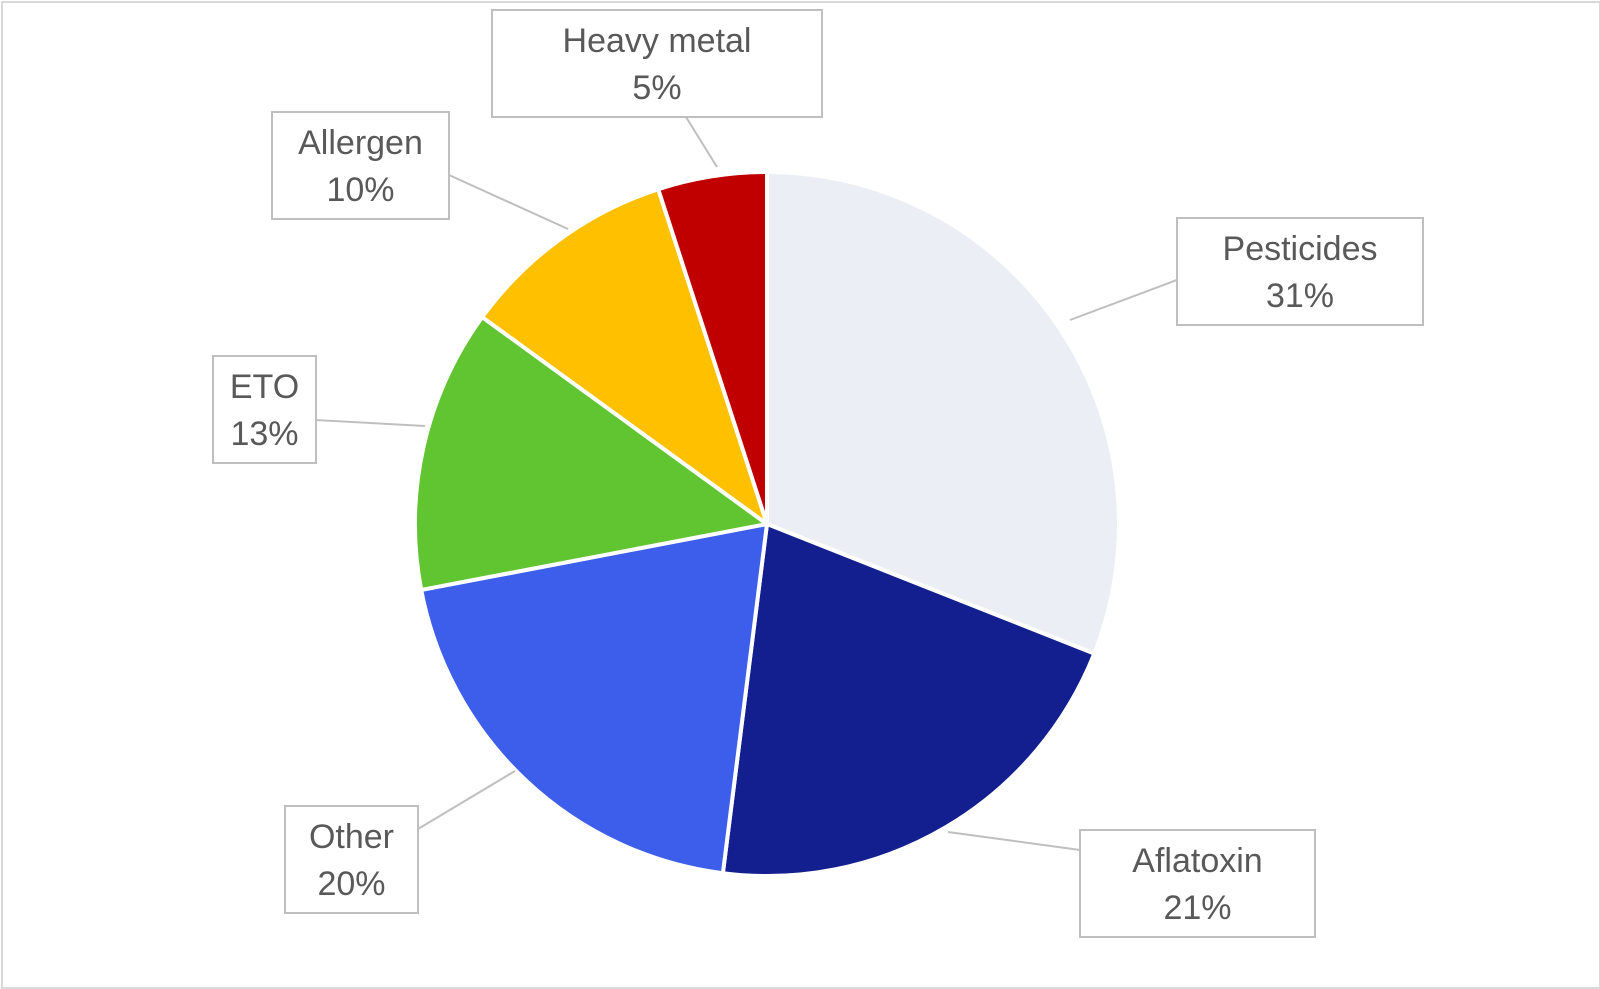  I want to click on label-box-other, so click(351, 859).